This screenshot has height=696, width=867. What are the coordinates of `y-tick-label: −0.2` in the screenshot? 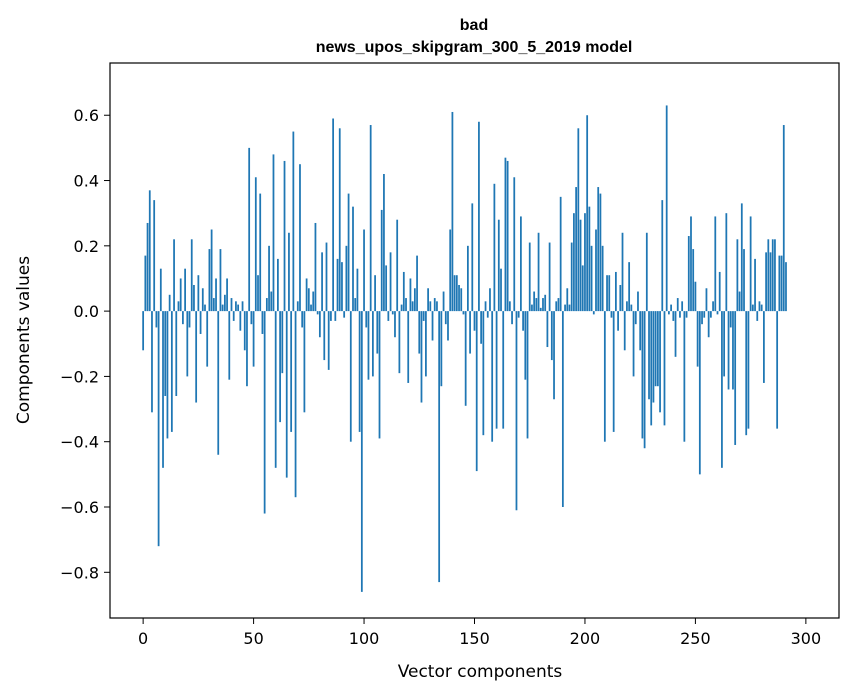 It's located at (79, 376).